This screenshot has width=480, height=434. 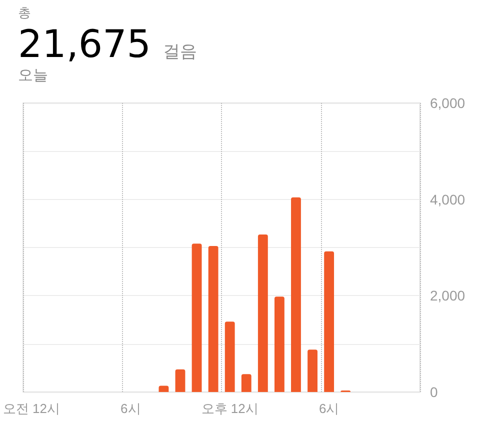 I want to click on x-tick-label: 오전 12시, so click(x=31, y=408).